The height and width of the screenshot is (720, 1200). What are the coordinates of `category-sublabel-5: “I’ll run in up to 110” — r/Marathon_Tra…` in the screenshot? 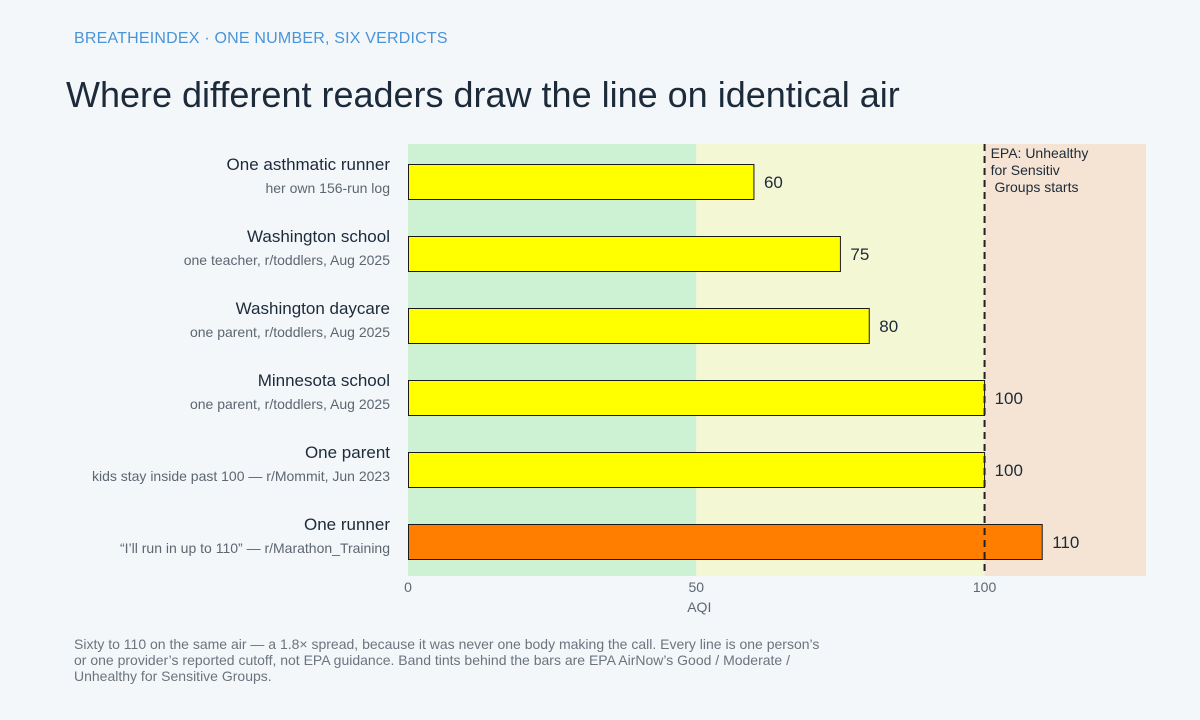 It's located at (255, 548).